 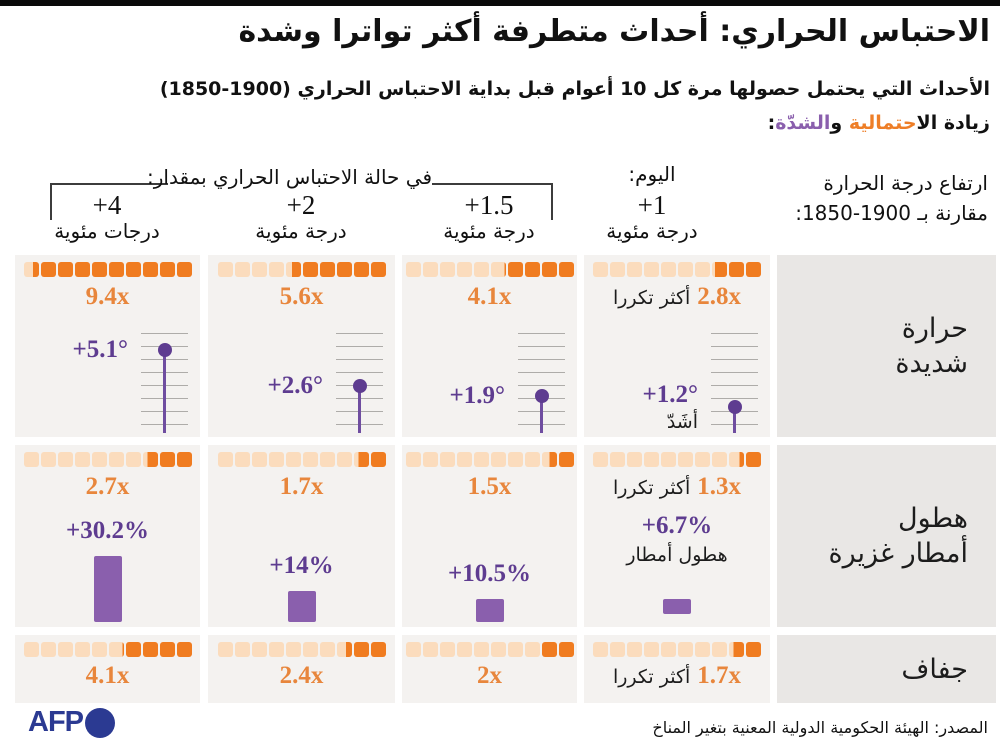 I want to click on cell-drought-col2: 2x, so click(x=489, y=669).